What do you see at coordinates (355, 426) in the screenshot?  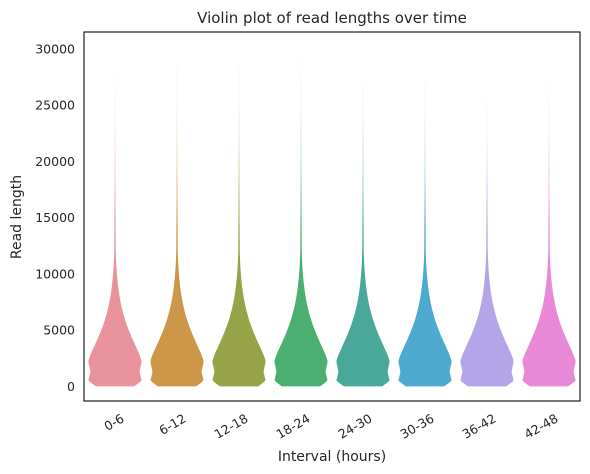 I see `x-tick-label: 24-30` at bounding box center [355, 426].